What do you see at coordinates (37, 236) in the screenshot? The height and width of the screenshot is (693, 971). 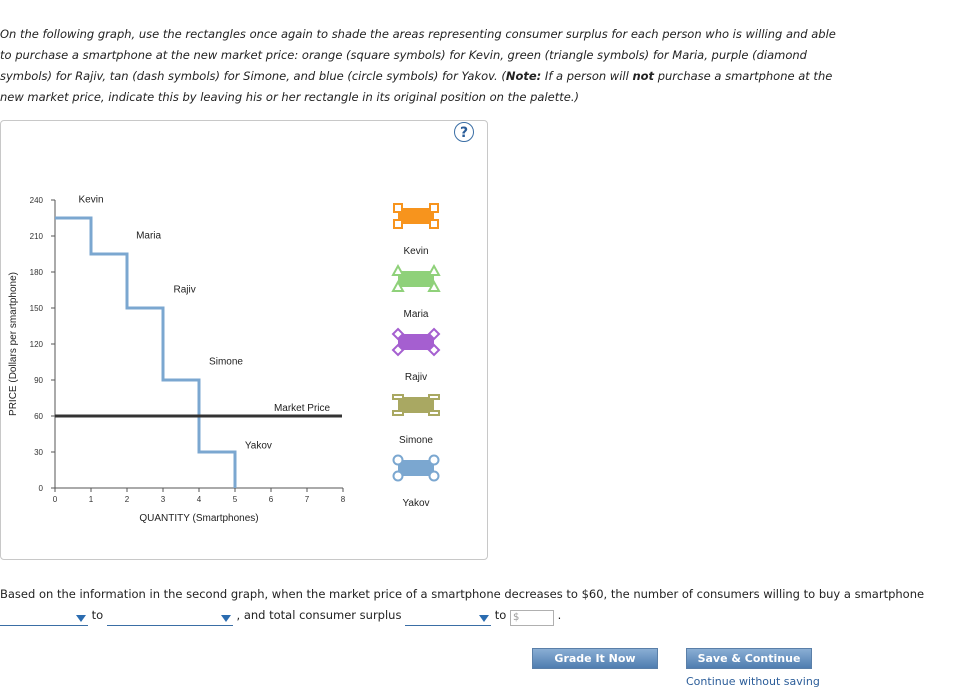 I see `y-tick-label: 210` at bounding box center [37, 236].